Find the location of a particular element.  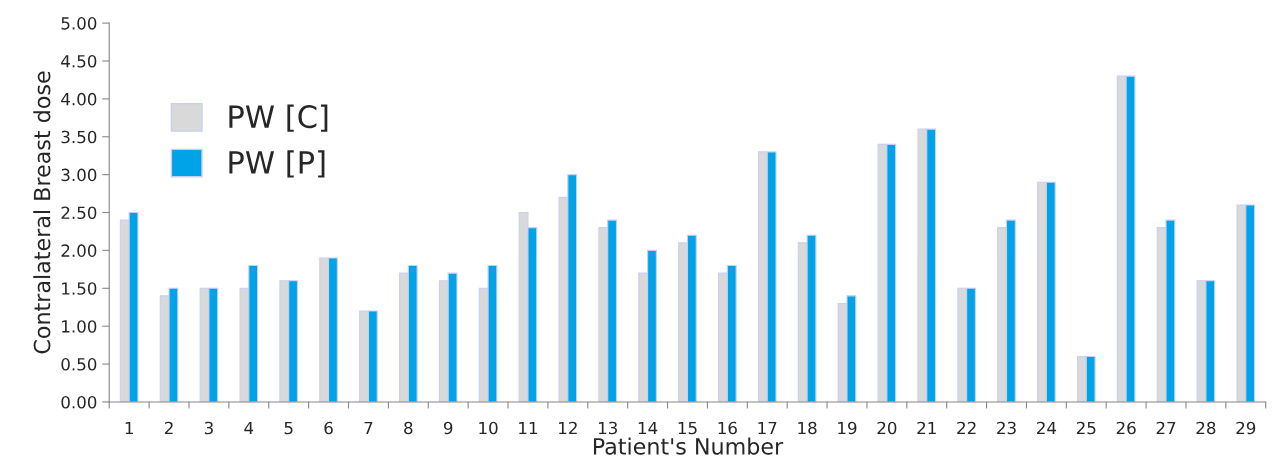

x-tick-label: 20 is located at coordinates (887, 428).